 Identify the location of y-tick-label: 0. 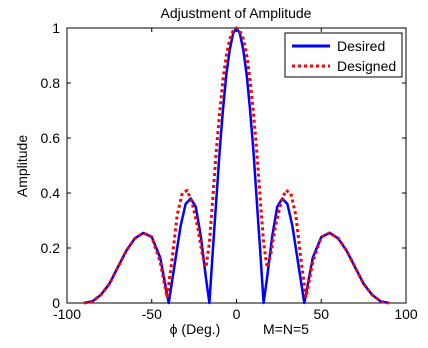
(56, 303).